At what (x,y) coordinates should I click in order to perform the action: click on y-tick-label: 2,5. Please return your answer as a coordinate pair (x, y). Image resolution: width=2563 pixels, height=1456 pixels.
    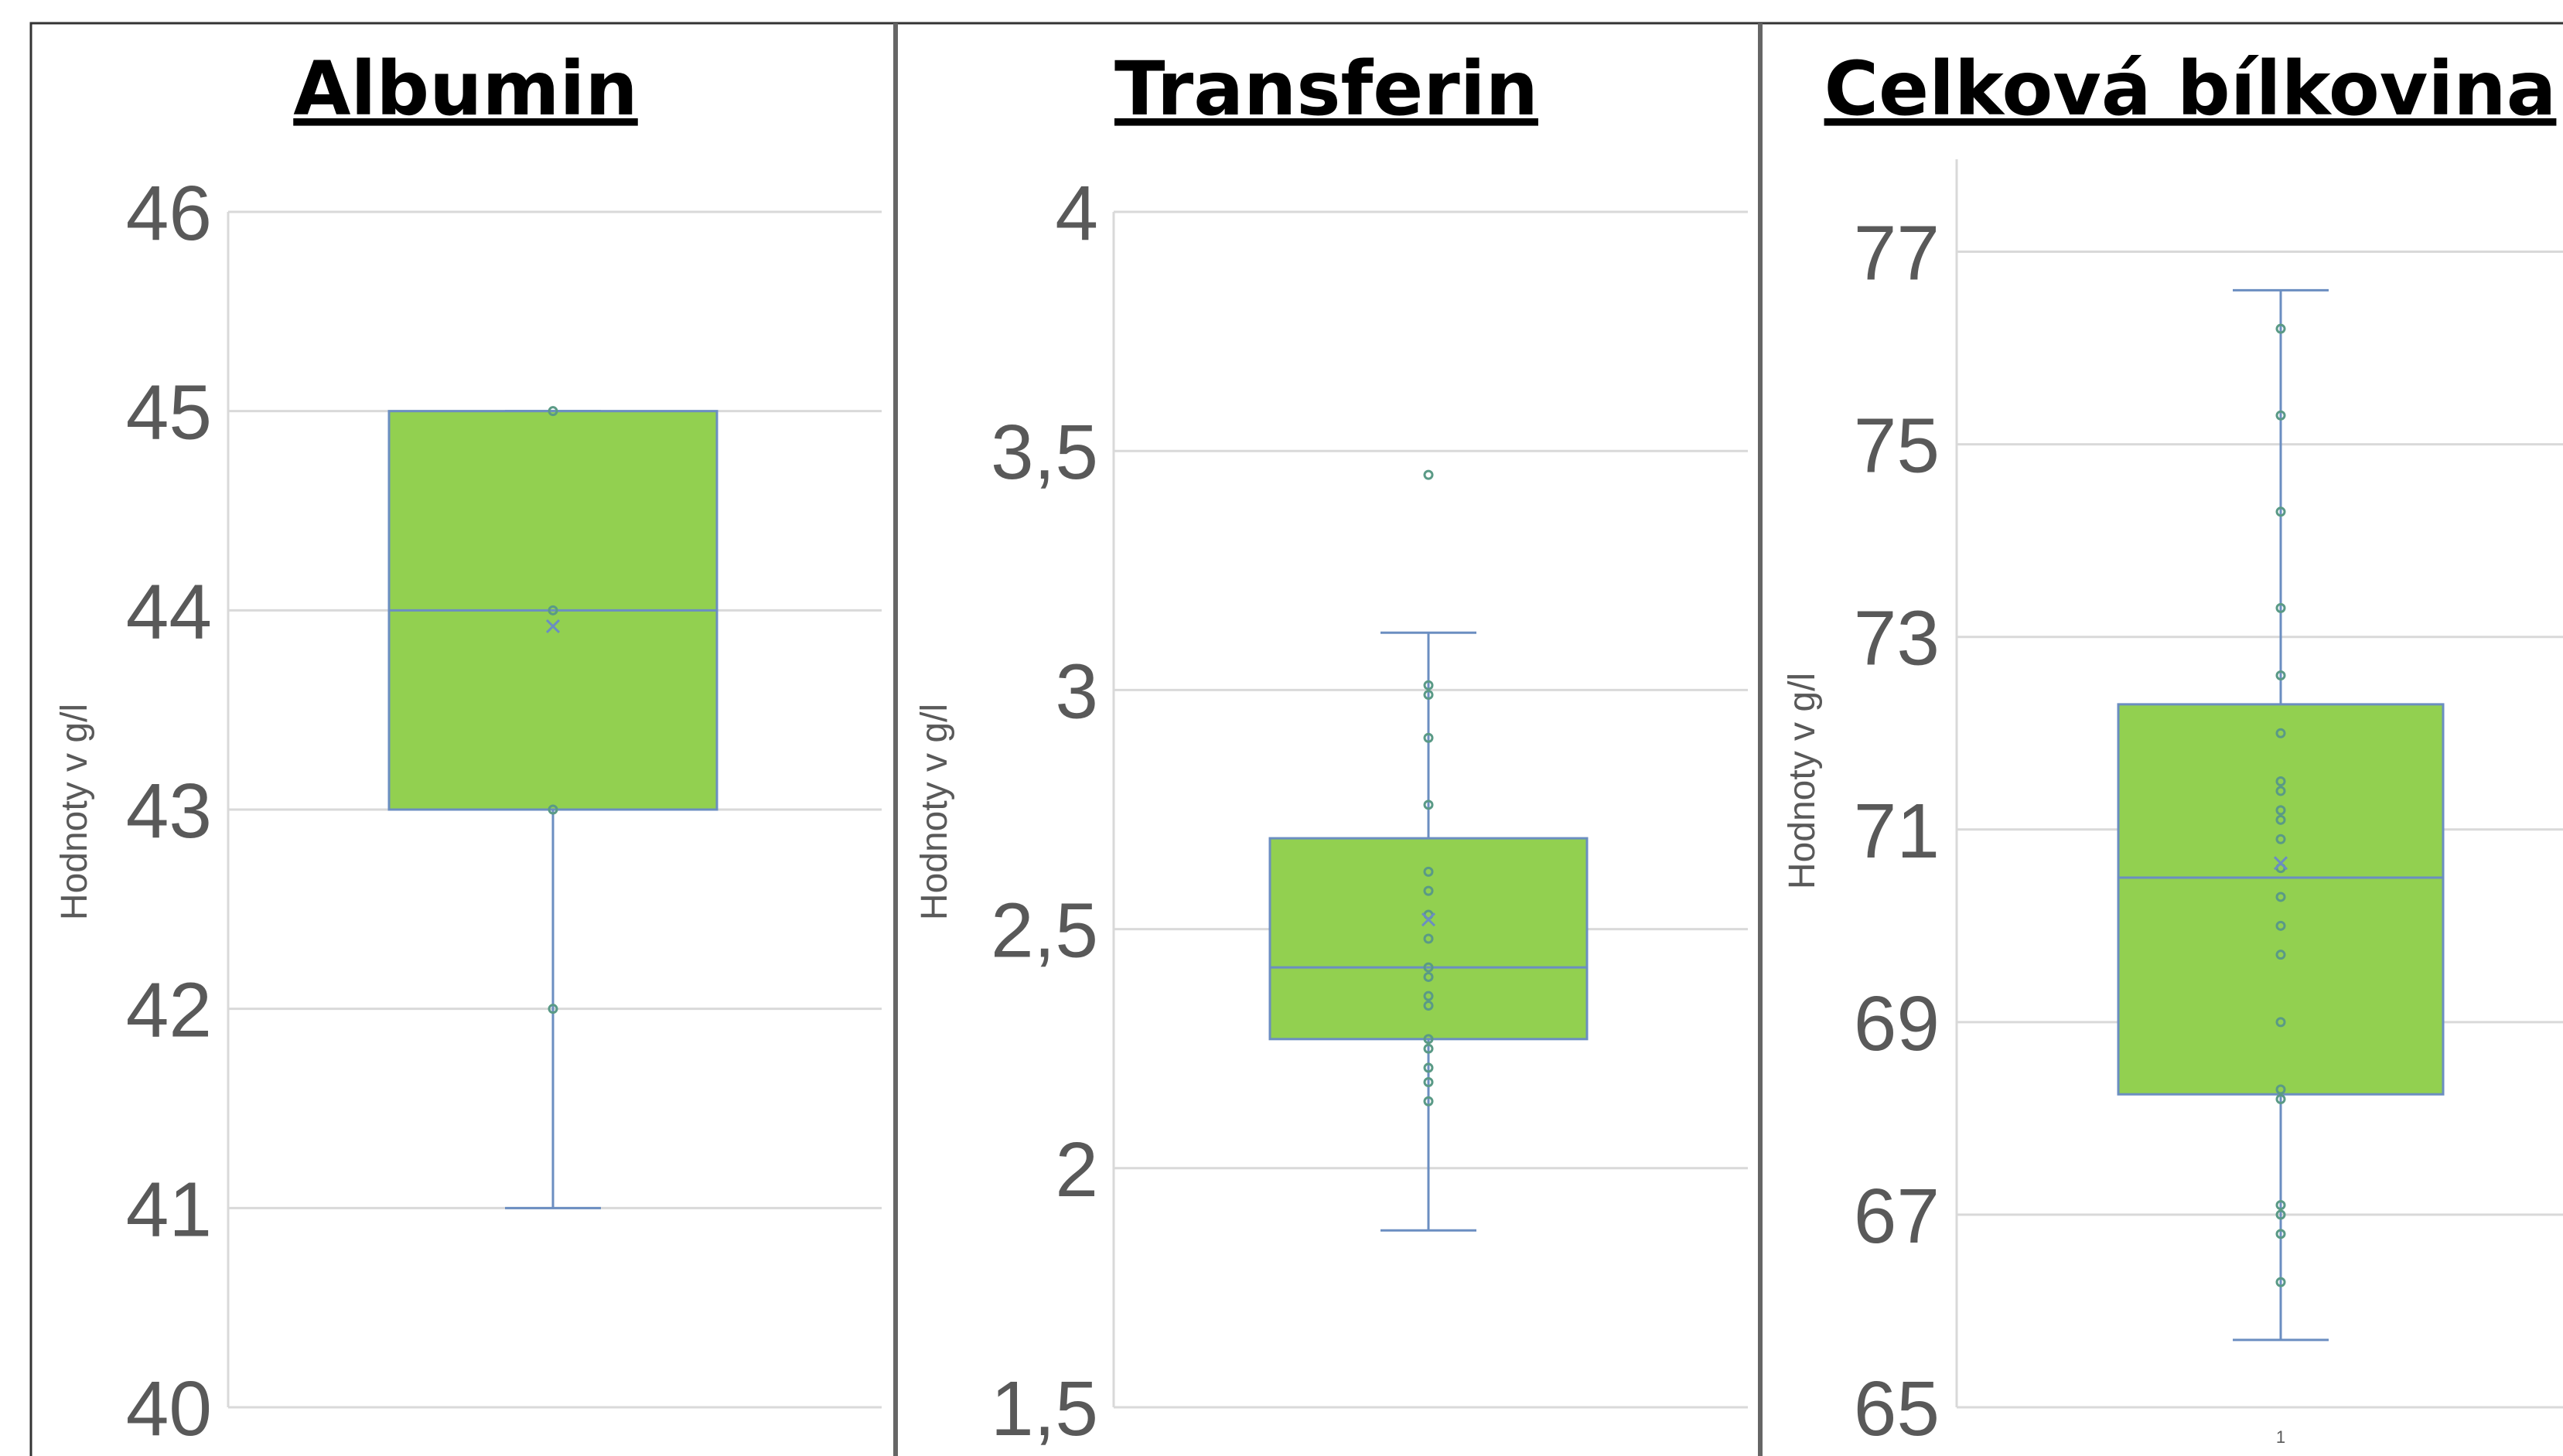
    Looking at the image, I should click on (1044, 931).